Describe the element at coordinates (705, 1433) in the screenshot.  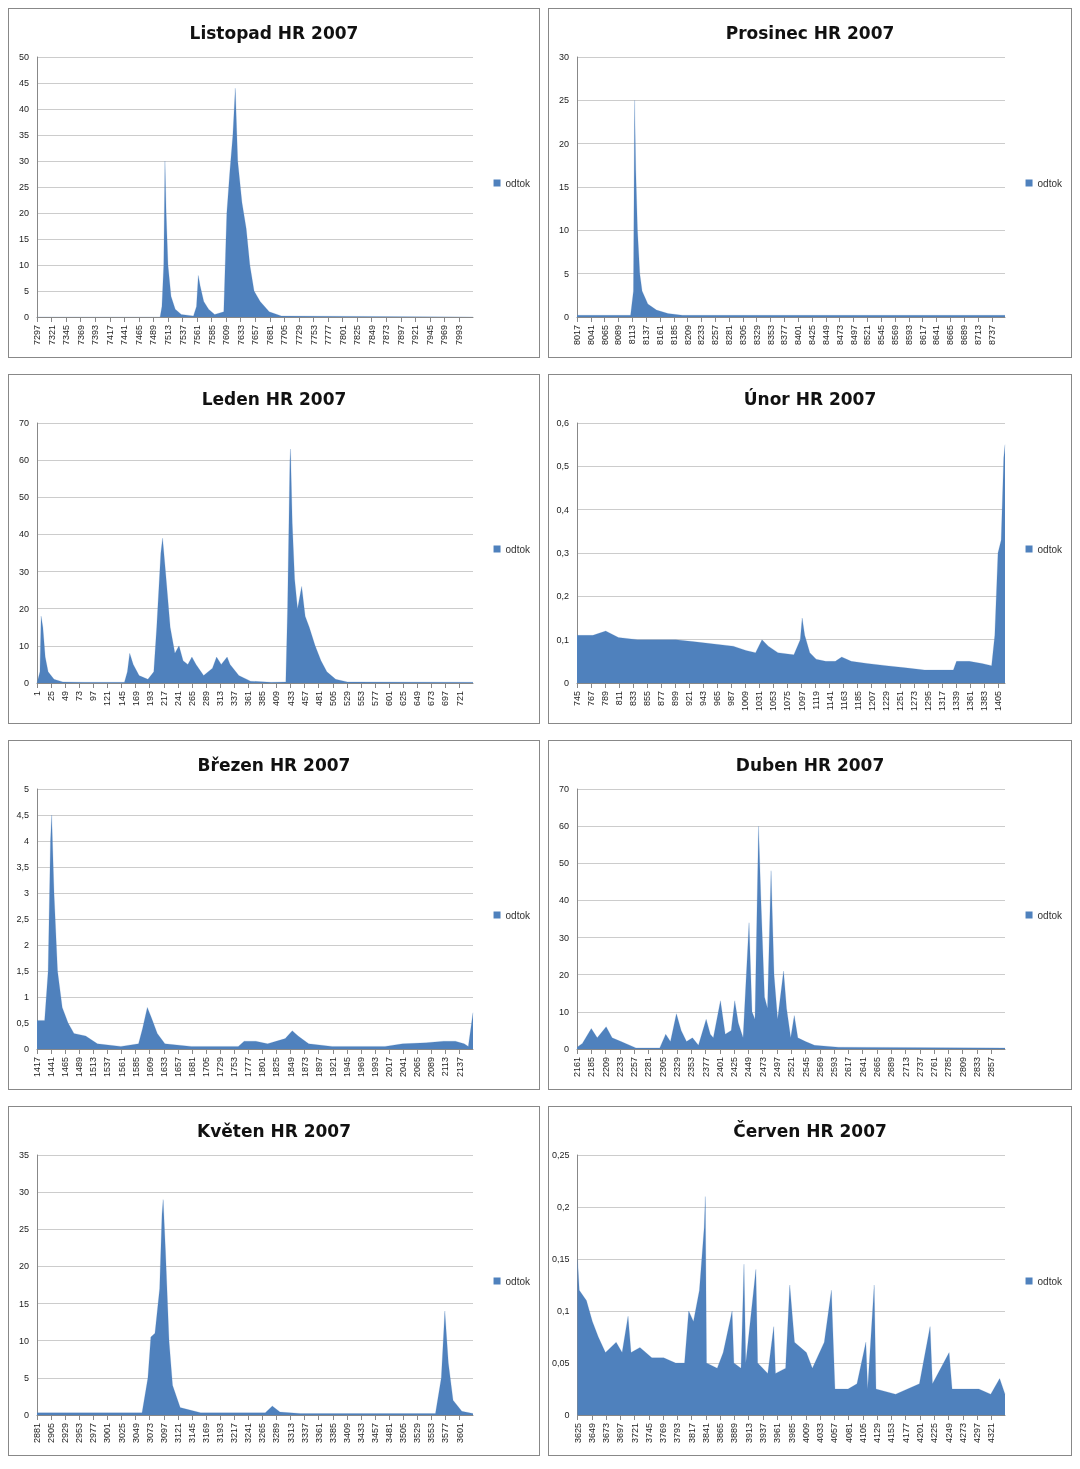
I see `x-tick-label: 3841` at that location.